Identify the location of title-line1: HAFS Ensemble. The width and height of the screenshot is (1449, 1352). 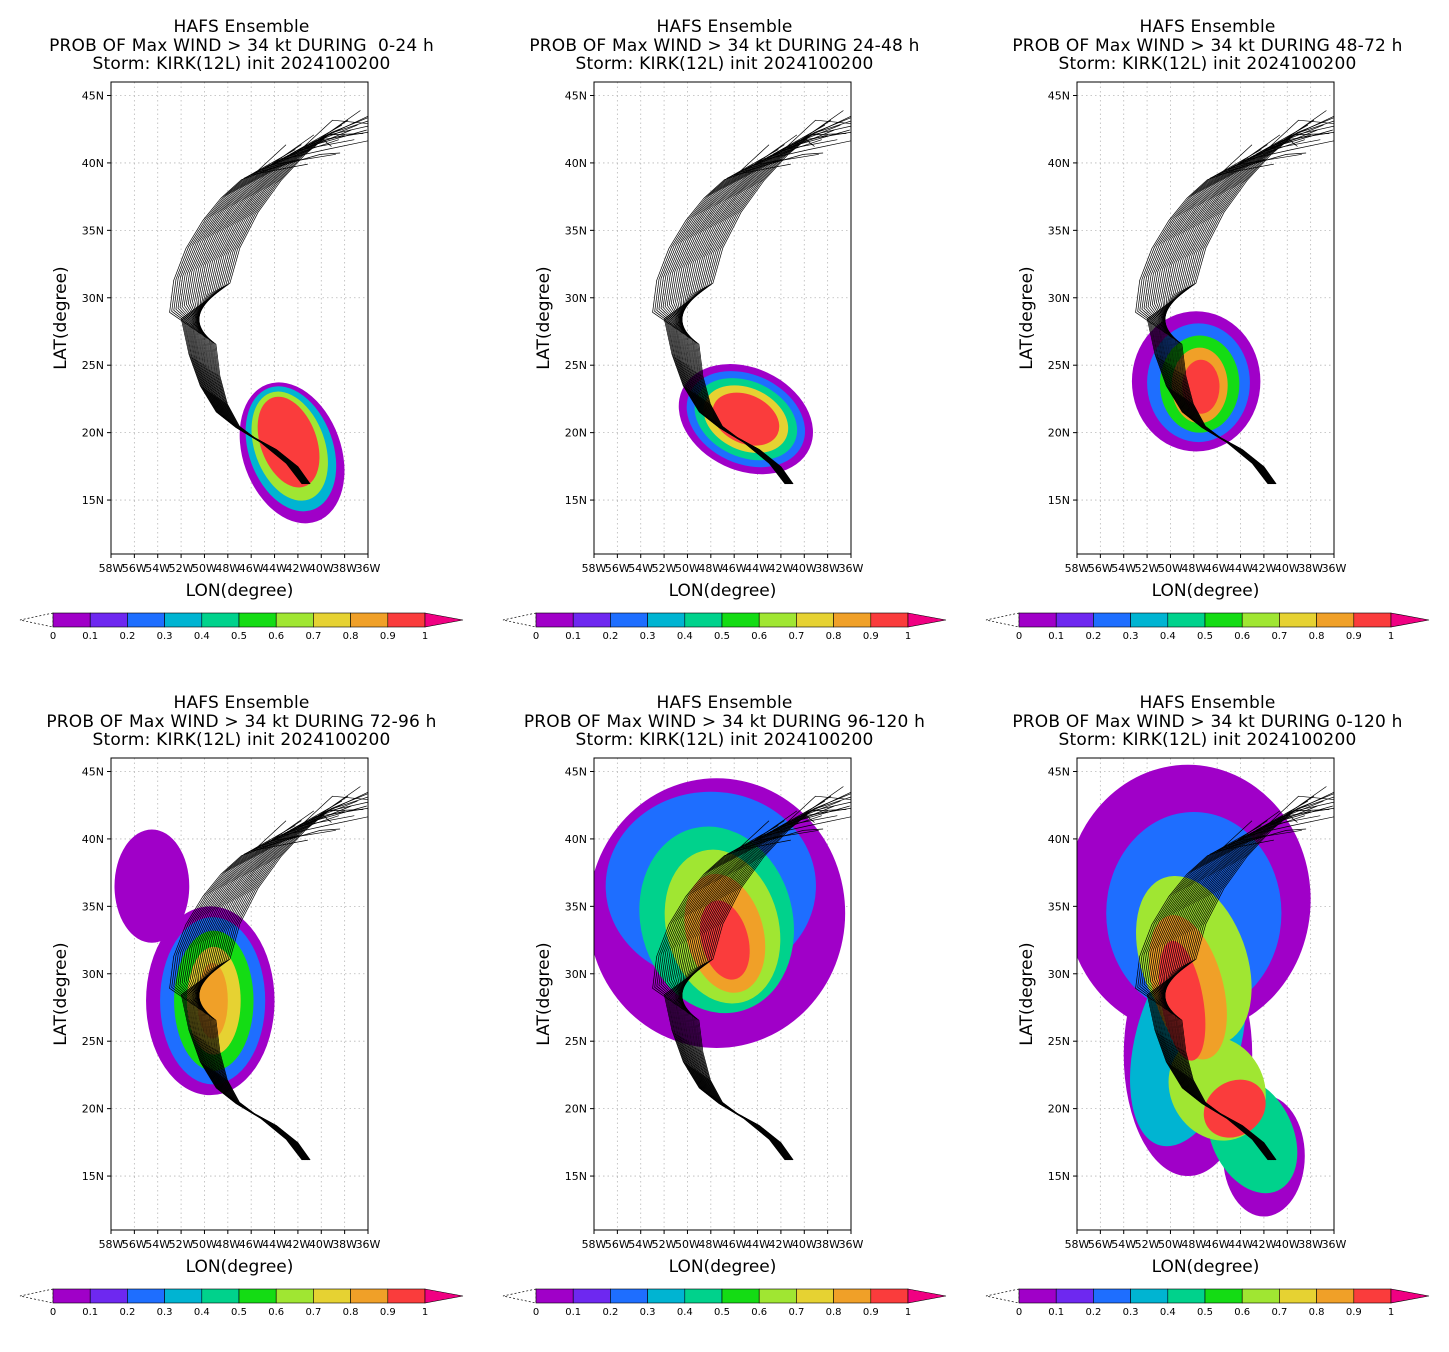
(1207, 703).